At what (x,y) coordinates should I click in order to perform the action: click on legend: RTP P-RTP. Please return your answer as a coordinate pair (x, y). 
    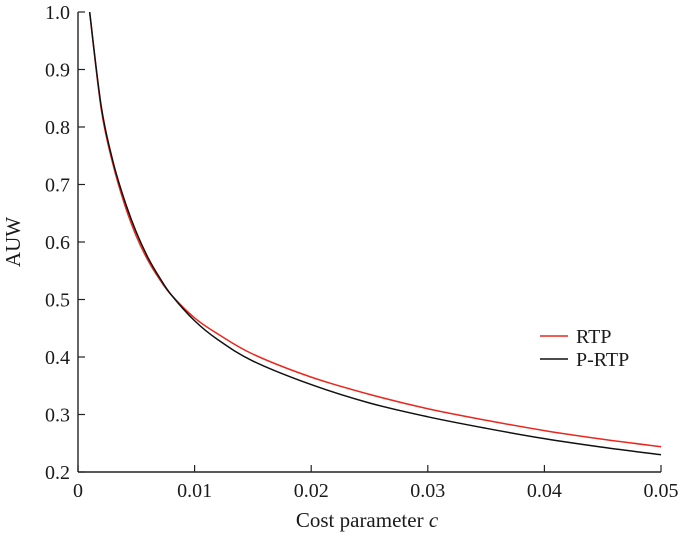
    Looking at the image, I should click on (584, 348).